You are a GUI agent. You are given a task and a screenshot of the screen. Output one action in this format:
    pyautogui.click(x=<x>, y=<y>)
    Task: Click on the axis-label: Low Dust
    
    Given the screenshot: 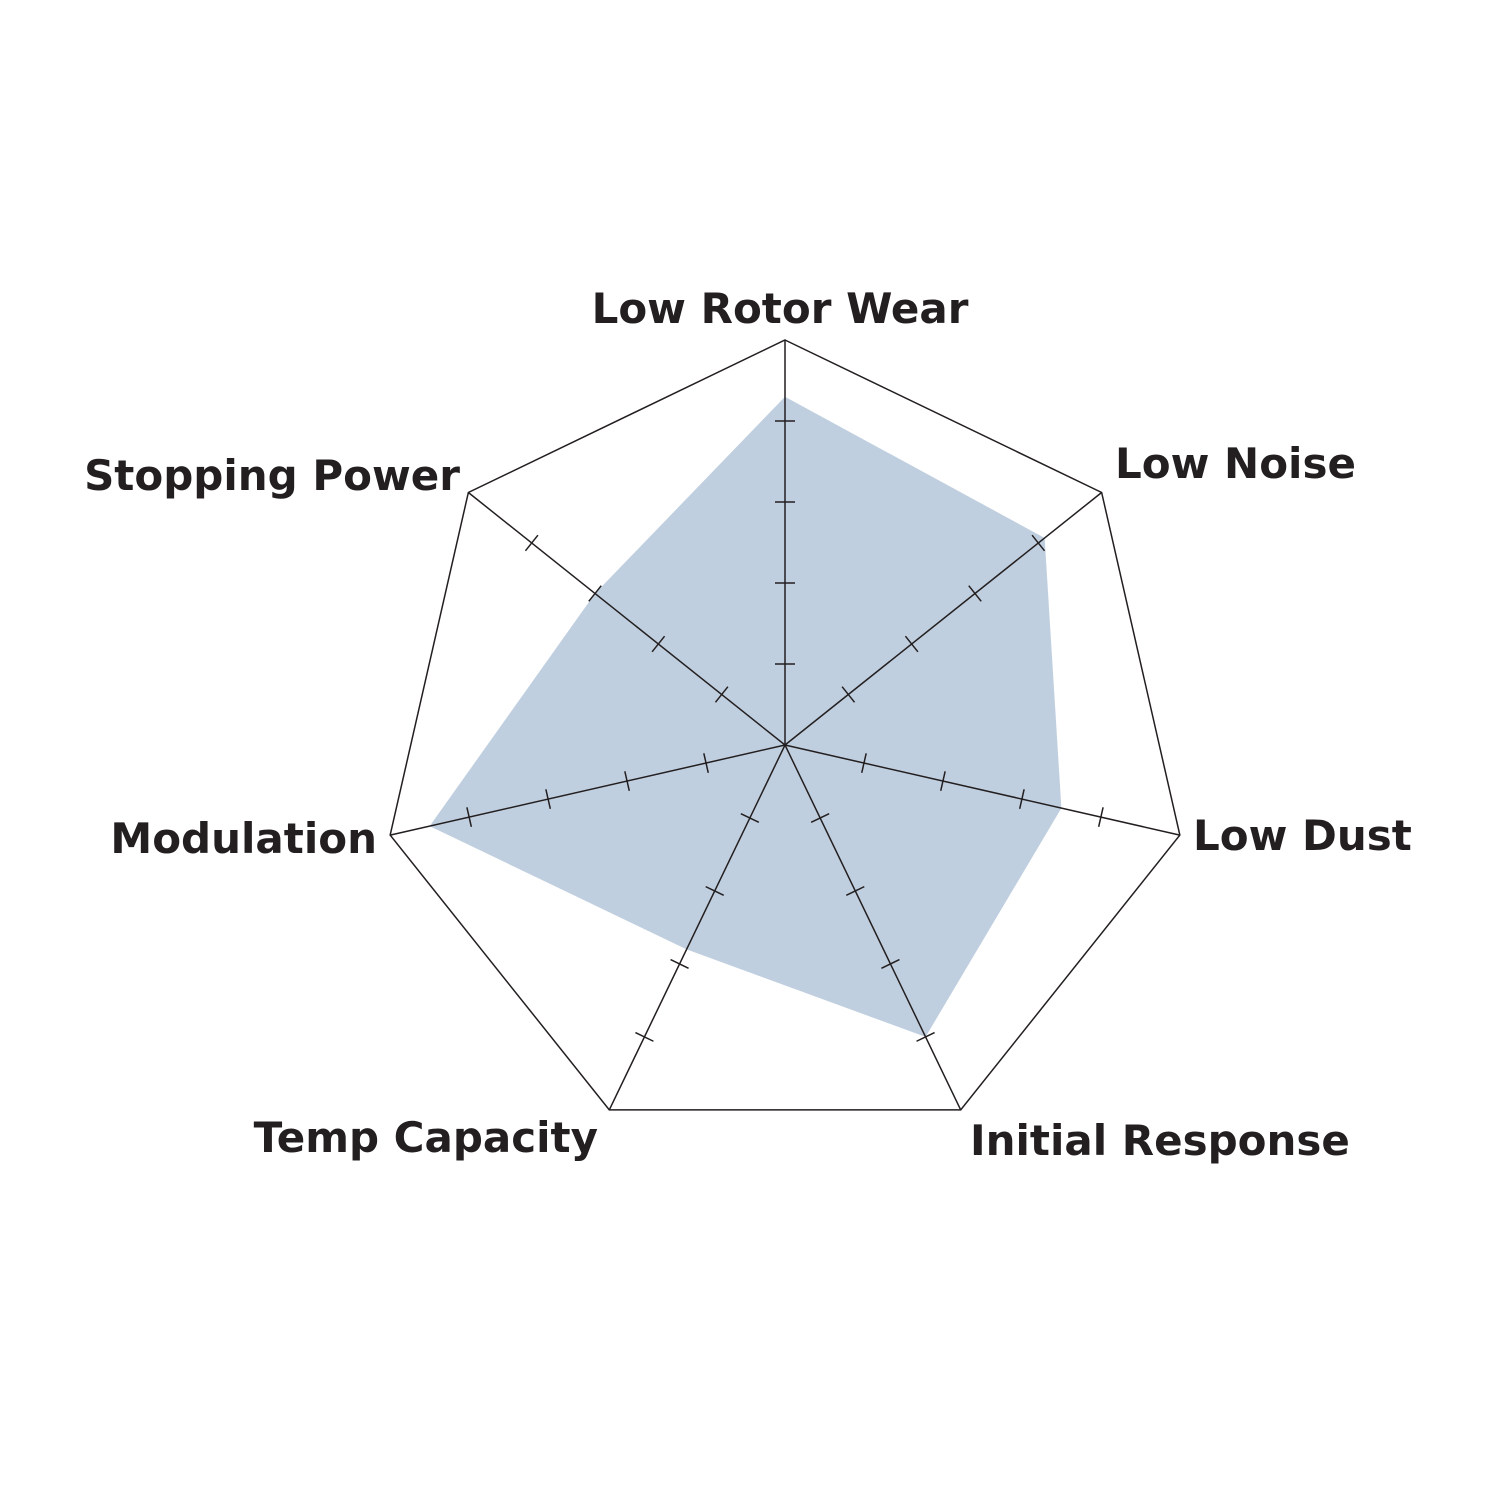 What is the action you would take?
    pyautogui.click(x=1302, y=835)
    